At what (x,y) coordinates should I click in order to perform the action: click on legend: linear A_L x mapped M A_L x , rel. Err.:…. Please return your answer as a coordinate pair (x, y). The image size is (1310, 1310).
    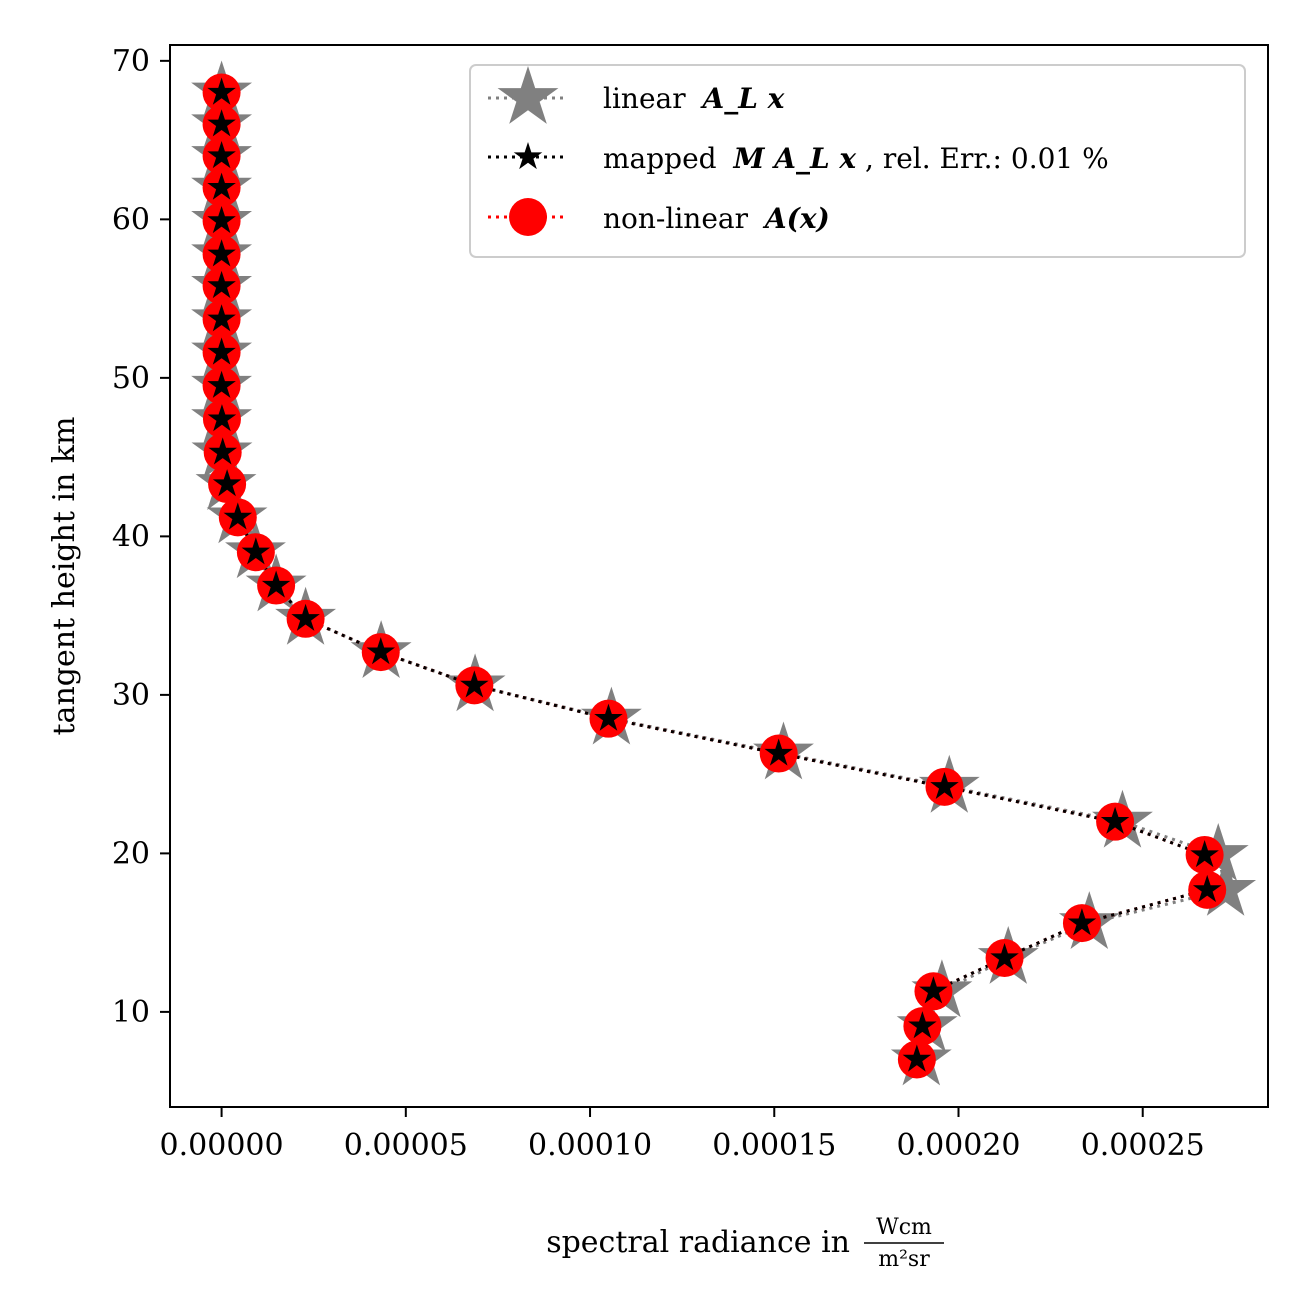
    Looking at the image, I should click on (857, 161).